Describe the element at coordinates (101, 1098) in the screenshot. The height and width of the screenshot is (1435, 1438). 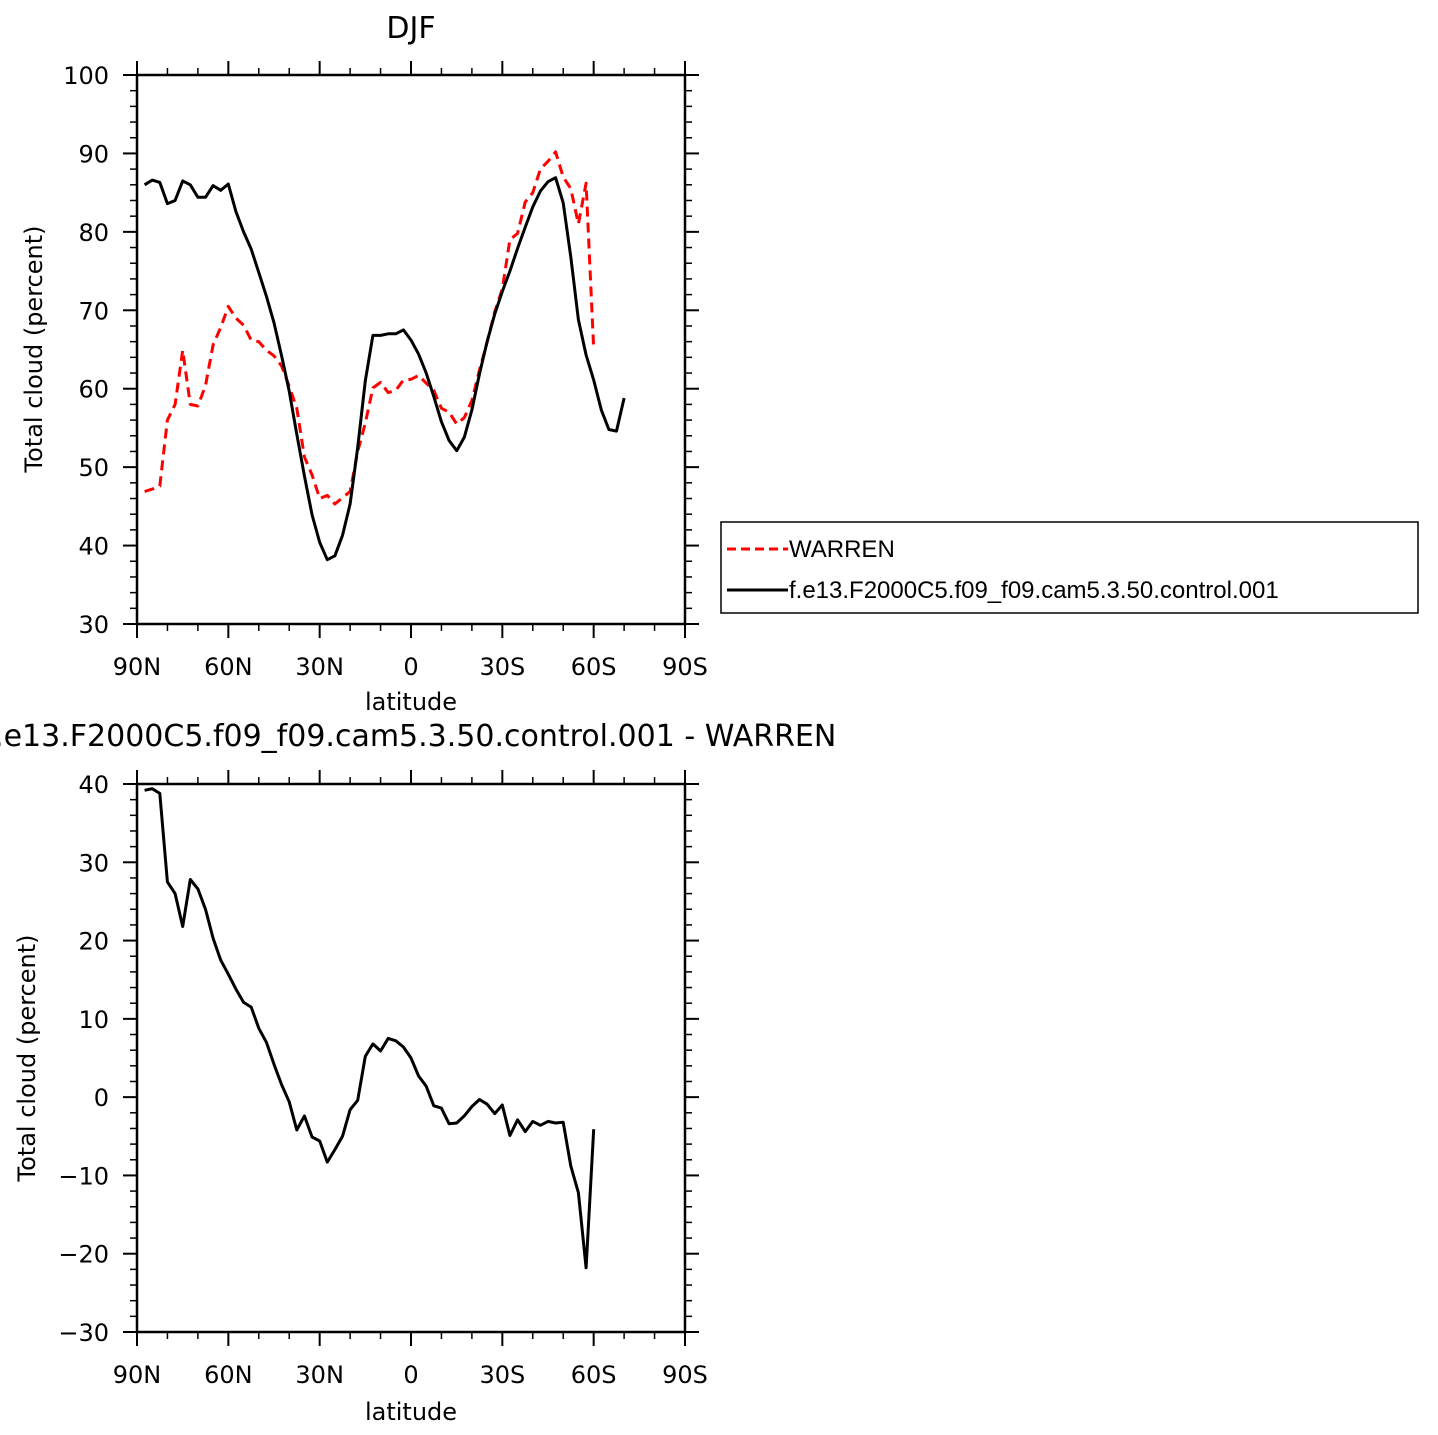
I see `y-tick-label: 0` at that location.